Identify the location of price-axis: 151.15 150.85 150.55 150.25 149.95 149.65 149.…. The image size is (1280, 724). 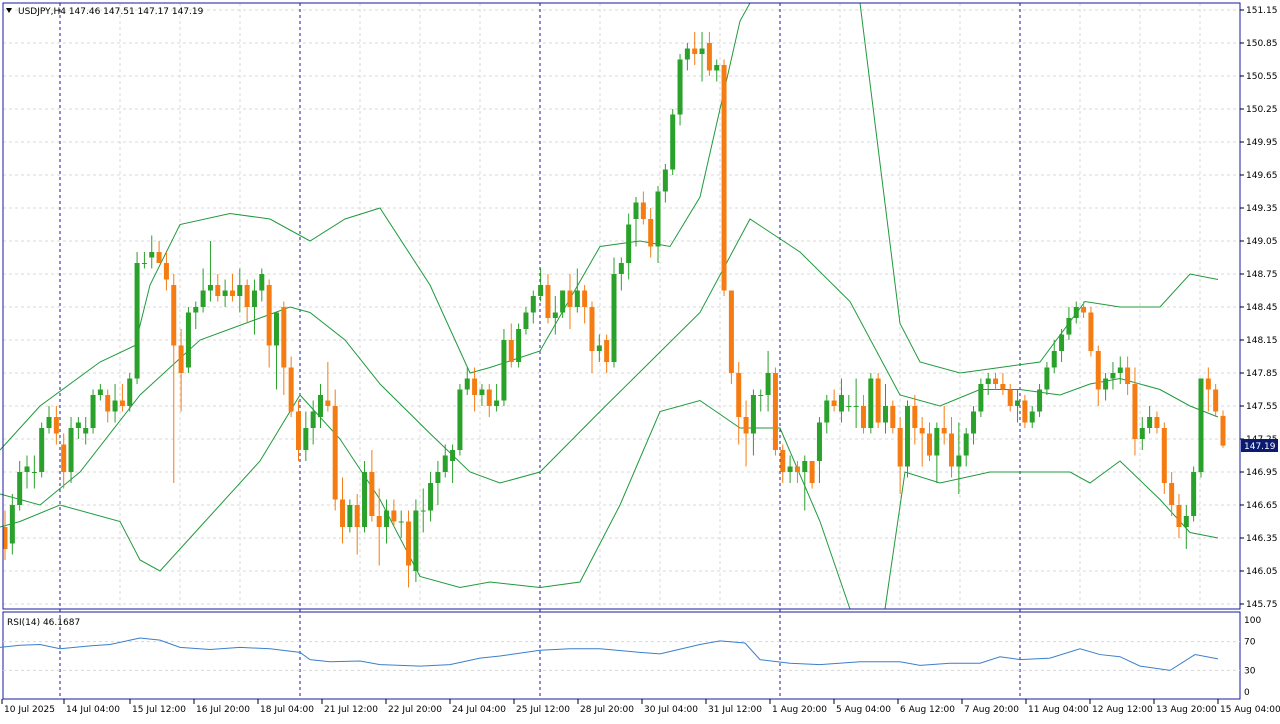
(1259, 308).